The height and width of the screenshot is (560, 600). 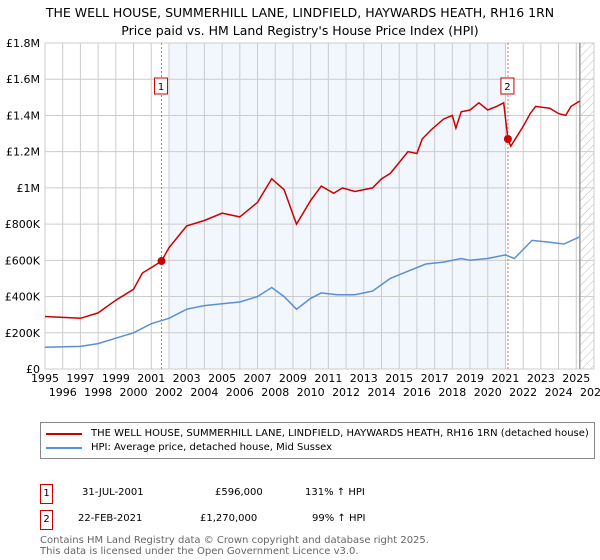 What do you see at coordinates (335, 492) in the screenshot?
I see `transaction-hpi: 131% ↑ HPI` at bounding box center [335, 492].